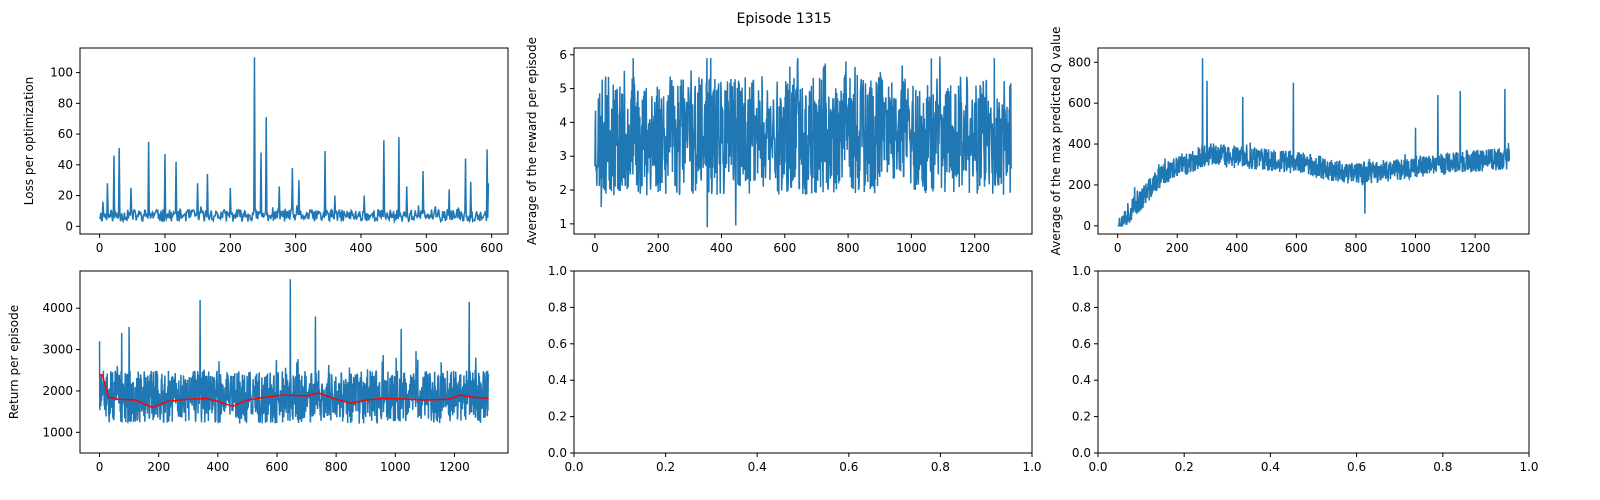 The width and height of the screenshot is (1600, 500). What do you see at coordinates (65, 103) in the screenshot?
I see `y-tick-label: 80` at bounding box center [65, 103].